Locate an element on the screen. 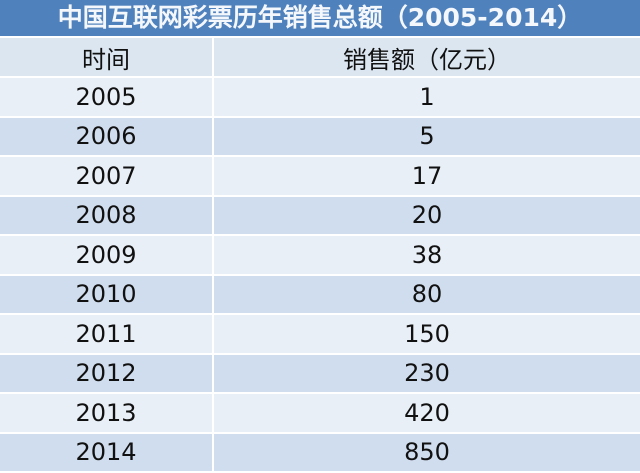 The height and width of the screenshot is (473, 640). table-row: 2013 420 is located at coordinates (320, 413).